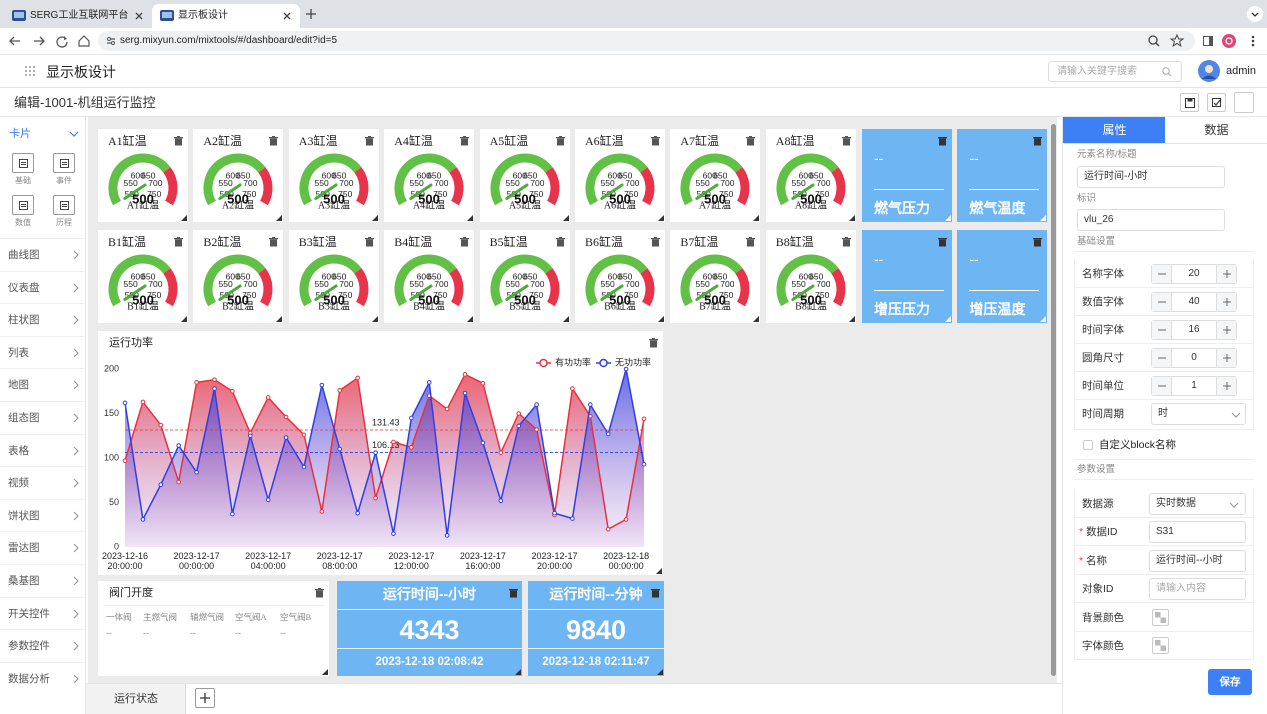 This screenshot has width=1267, height=714. I want to click on browser-tab: 显示板设计, so click(226, 16).